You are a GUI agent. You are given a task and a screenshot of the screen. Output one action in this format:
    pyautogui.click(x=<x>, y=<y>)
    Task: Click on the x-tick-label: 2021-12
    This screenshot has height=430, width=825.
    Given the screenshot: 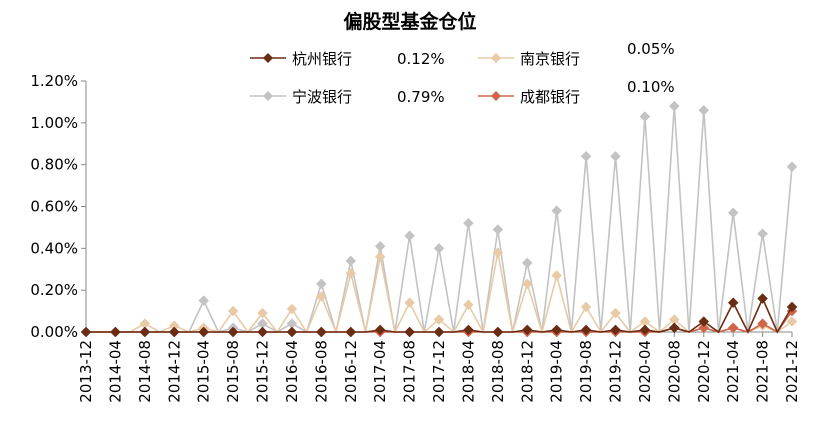 What is the action you would take?
    pyautogui.click(x=792, y=371)
    